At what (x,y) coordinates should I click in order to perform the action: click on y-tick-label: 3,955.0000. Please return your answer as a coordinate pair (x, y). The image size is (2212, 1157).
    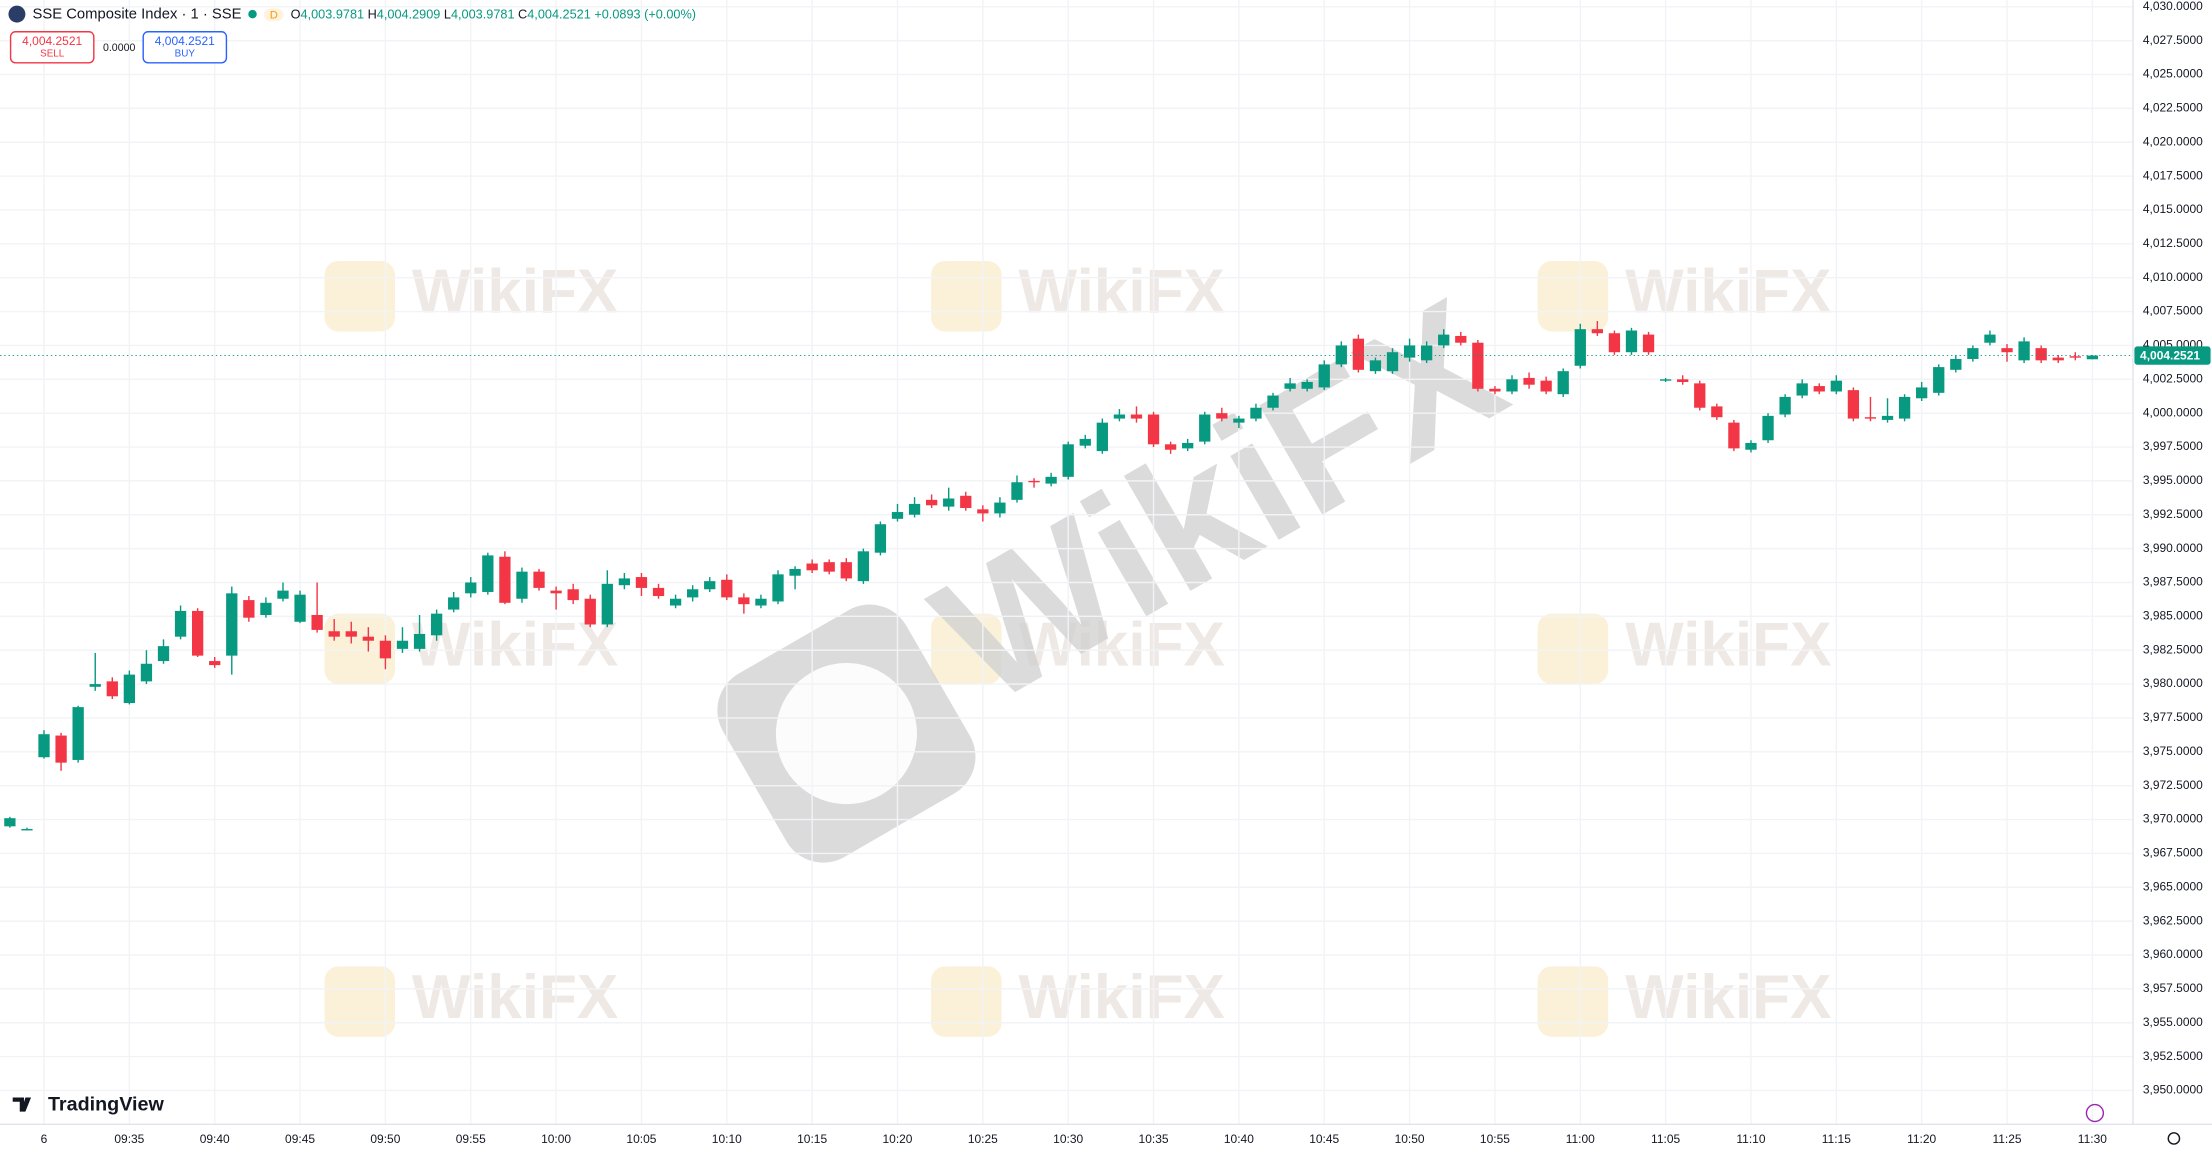
    Looking at the image, I should click on (2173, 1022).